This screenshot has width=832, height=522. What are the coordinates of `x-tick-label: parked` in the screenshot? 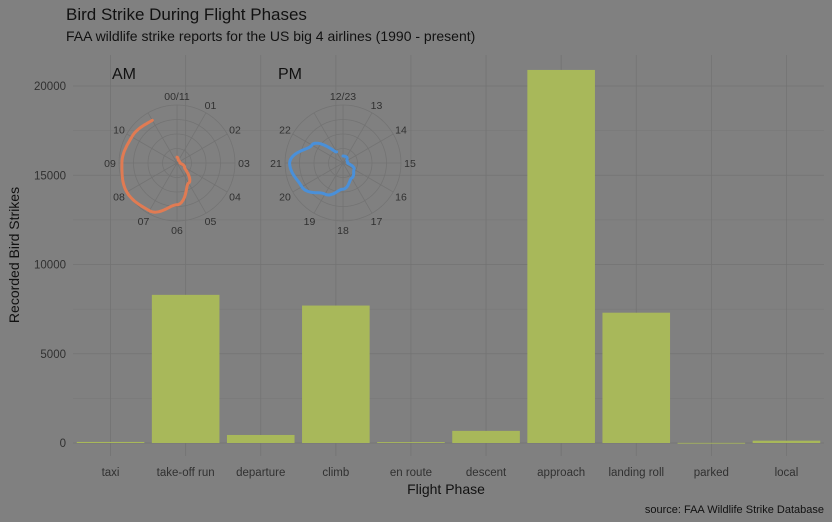 It's located at (711, 473).